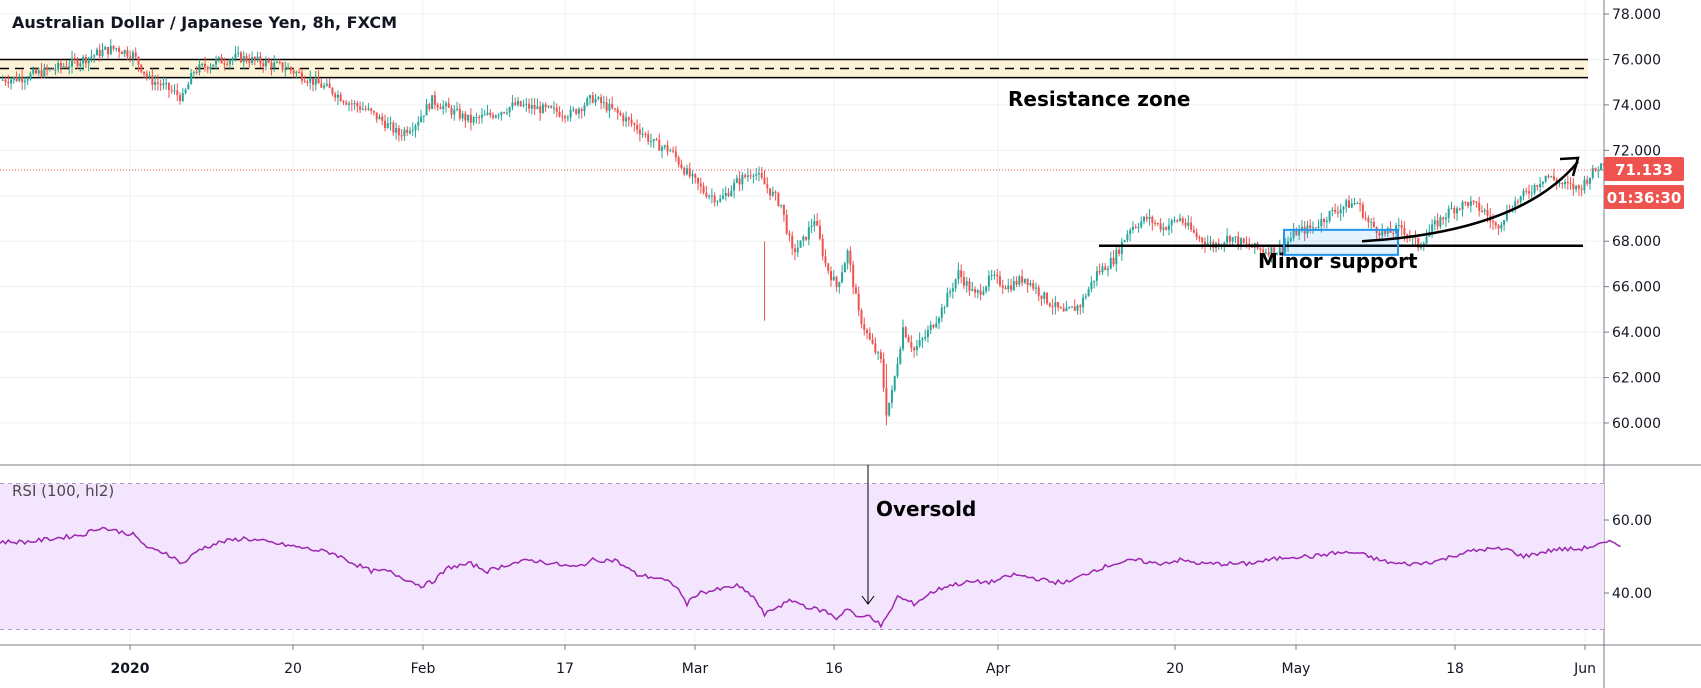 The height and width of the screenshot is (688, 1701). What do you see at coordinates (565, 669) in the screenshot?
I see `x-tick-label: 17` at bounding box center [565, 669].